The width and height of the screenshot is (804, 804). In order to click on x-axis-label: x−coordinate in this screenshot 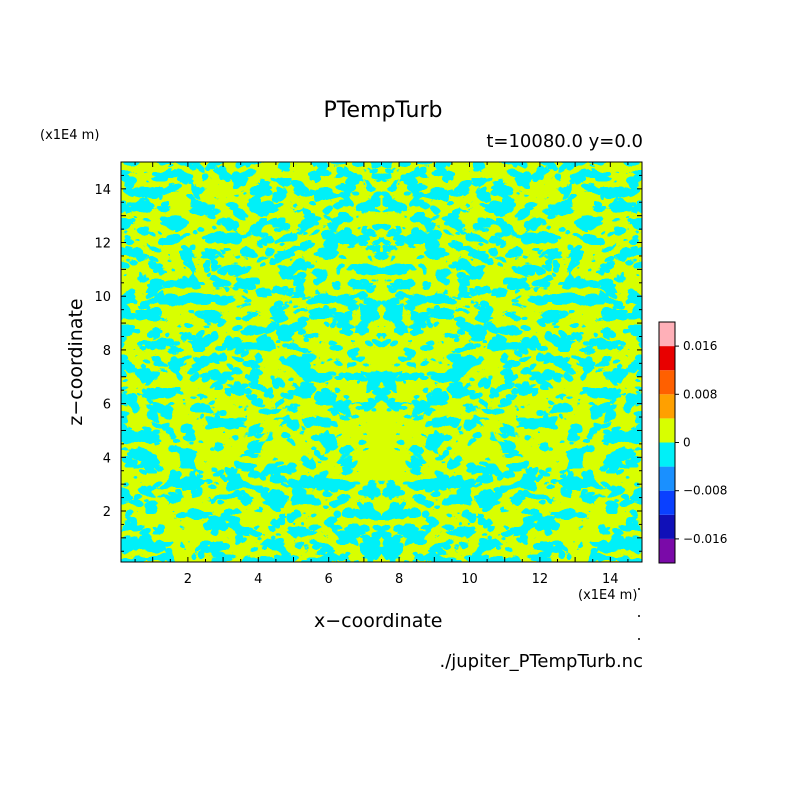, I will do `click(378, 621)`.